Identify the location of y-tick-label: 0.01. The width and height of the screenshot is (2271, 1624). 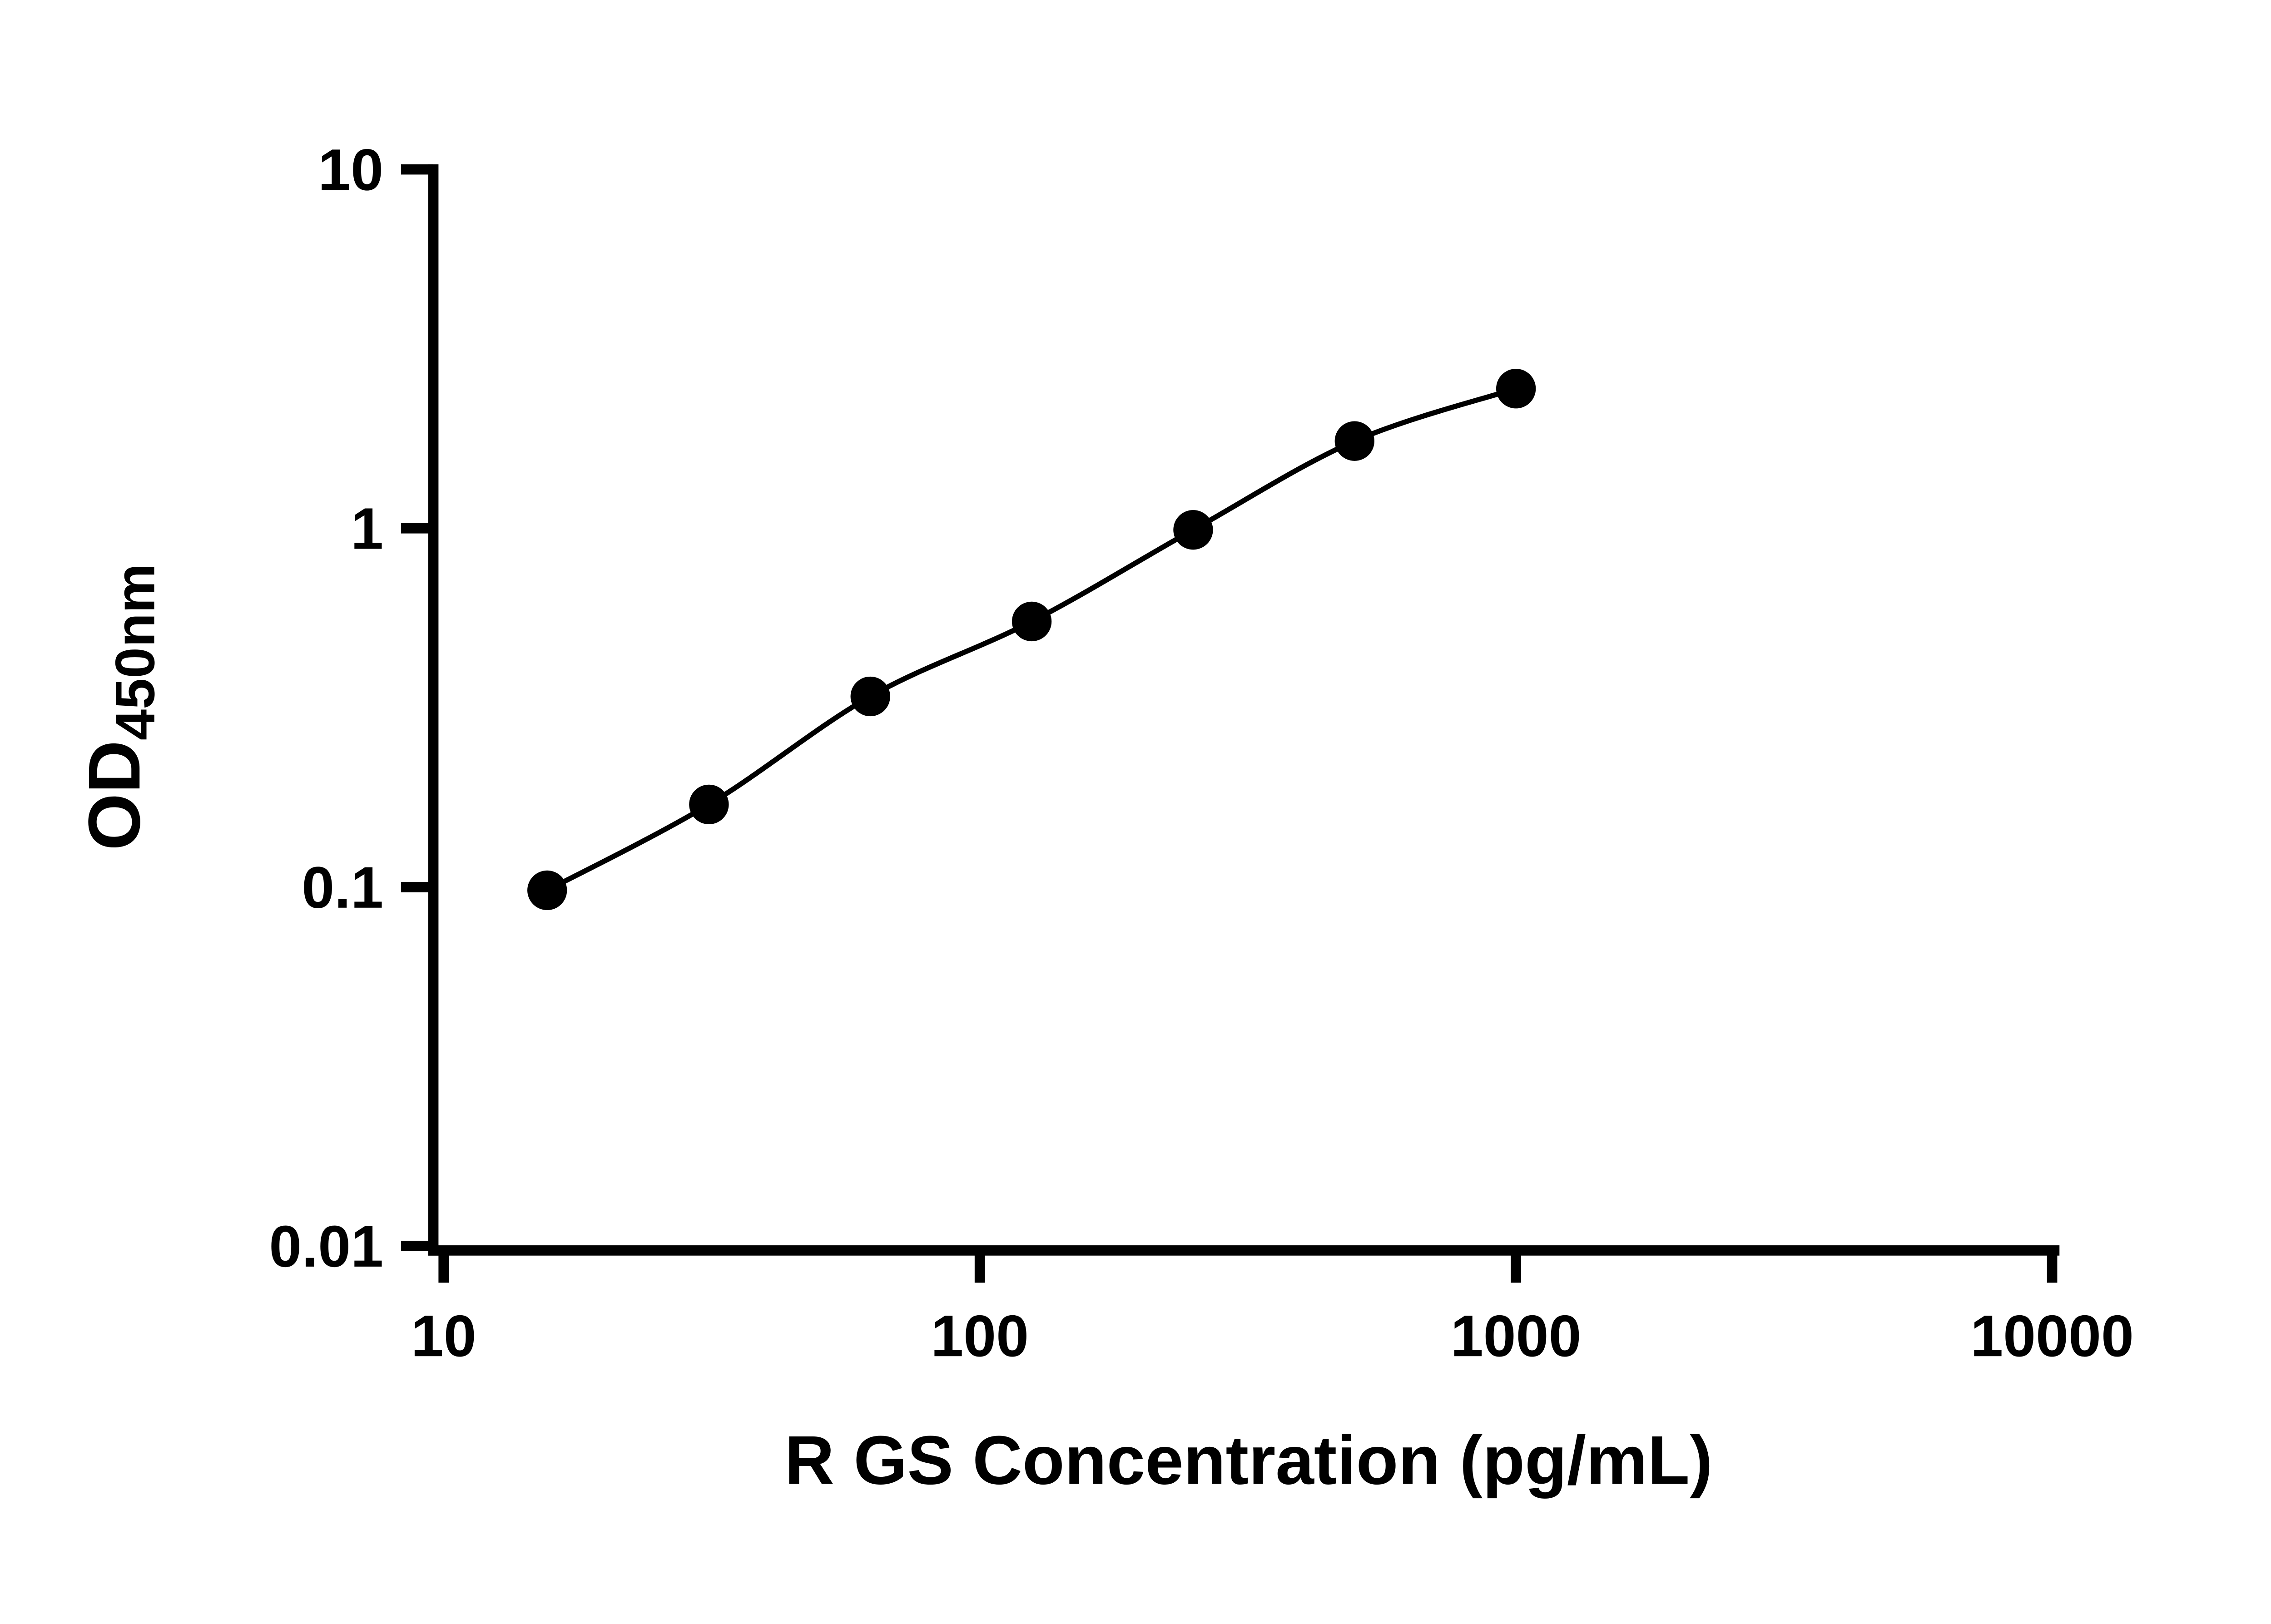
(326, 1246).